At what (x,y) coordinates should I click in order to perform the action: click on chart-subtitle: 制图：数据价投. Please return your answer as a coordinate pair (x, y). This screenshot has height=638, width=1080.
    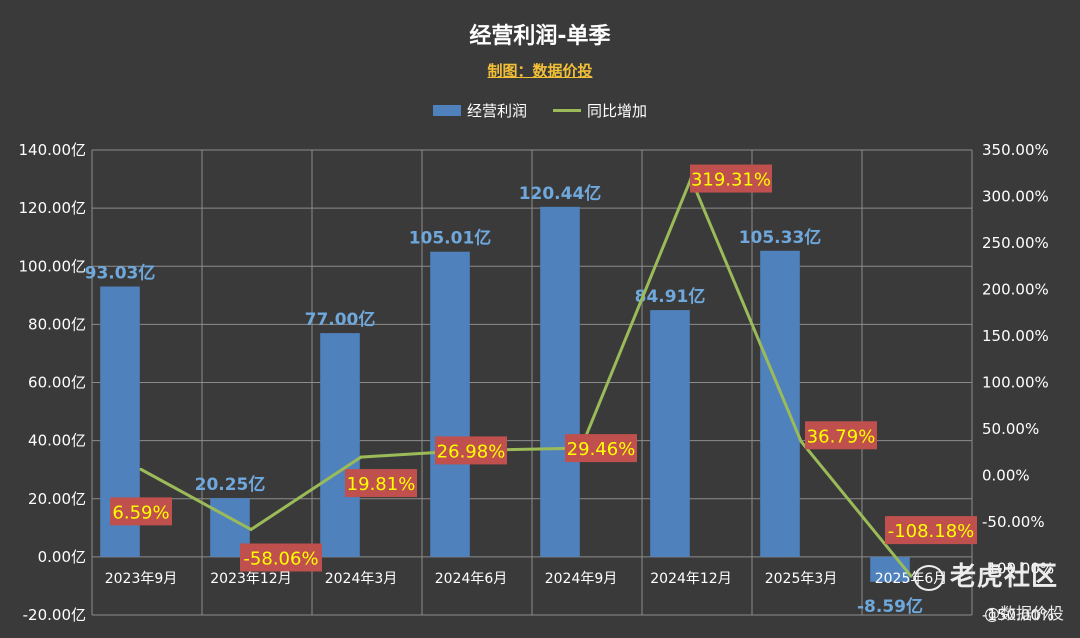
    Looking at the image, I should click on (540, 71).